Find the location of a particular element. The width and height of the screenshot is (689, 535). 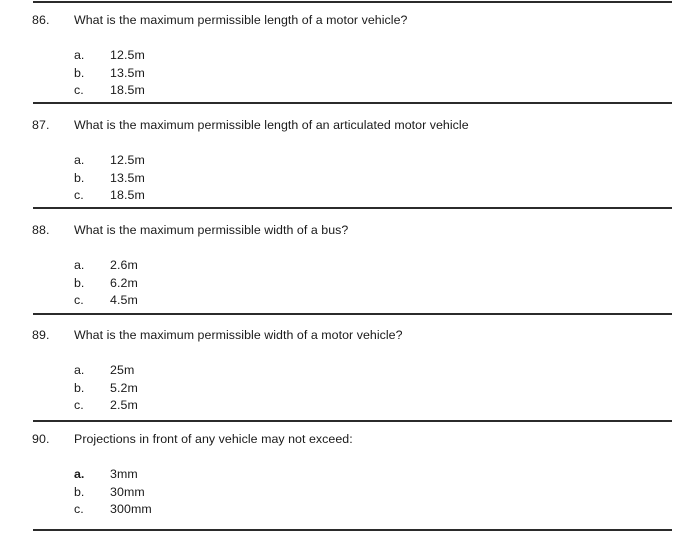

option-text: 3mm is located at coordinates (124, 474).